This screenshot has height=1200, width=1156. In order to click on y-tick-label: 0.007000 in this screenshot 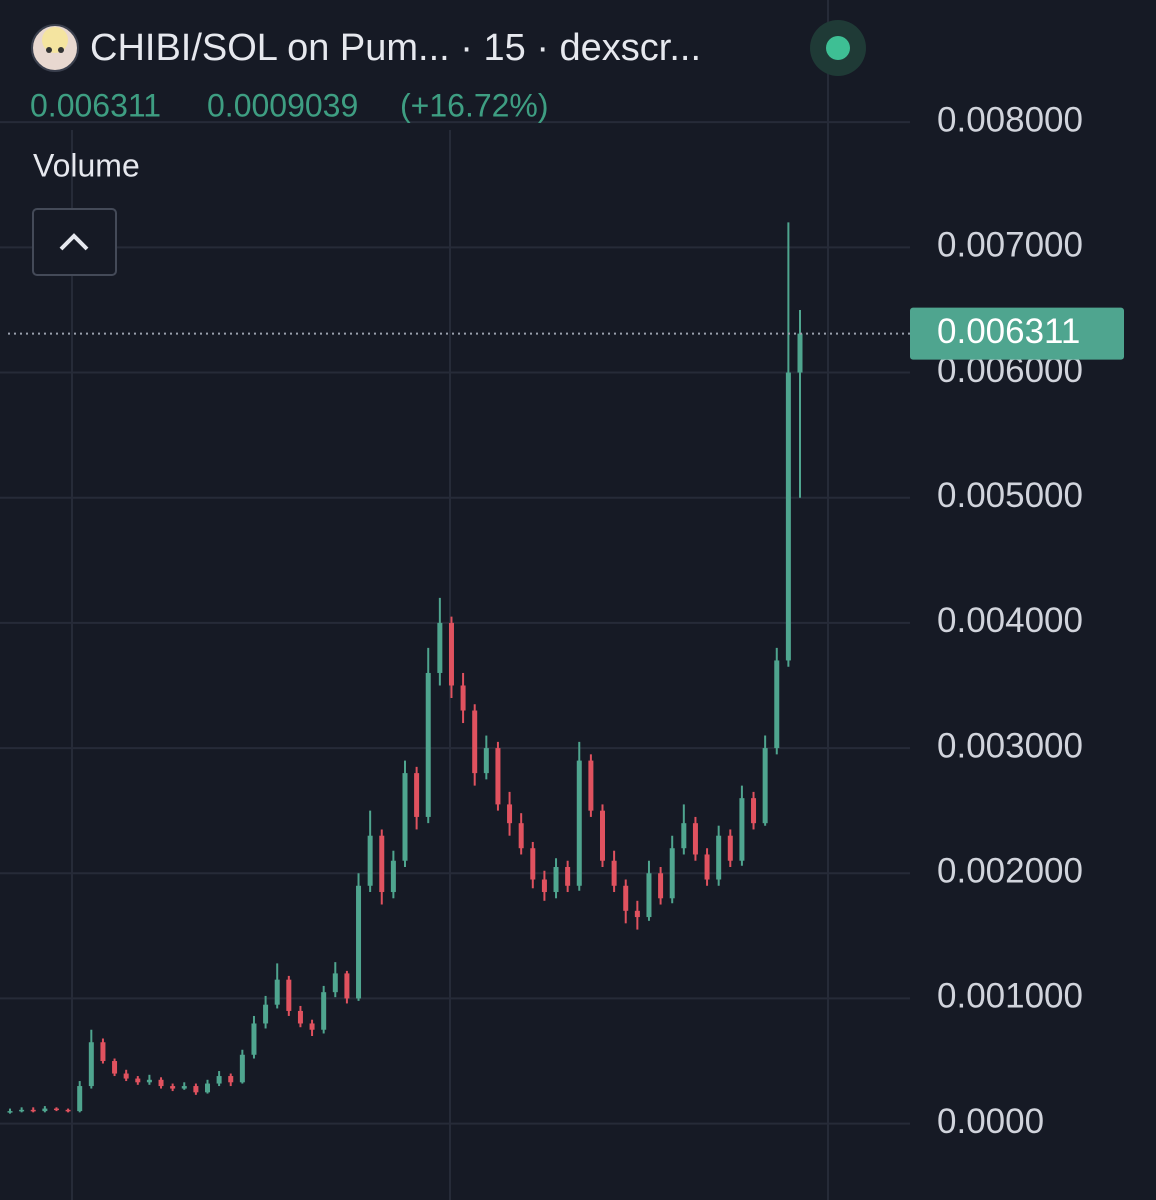, I will do `click(1010, 245)`.